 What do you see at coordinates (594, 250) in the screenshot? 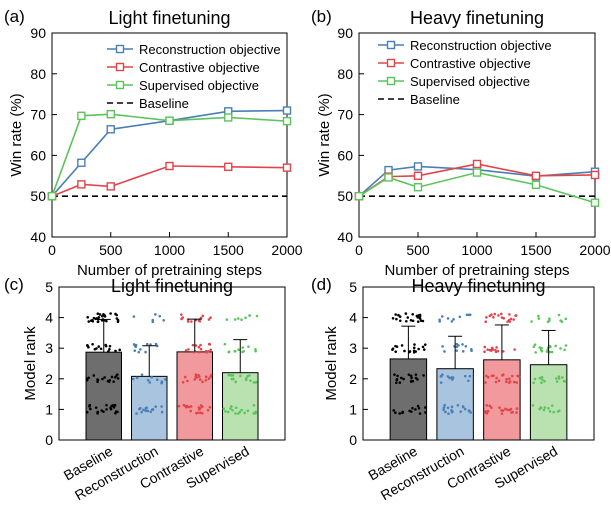
I see `x-tick-label: 2000` at bounding box center [594, 250].